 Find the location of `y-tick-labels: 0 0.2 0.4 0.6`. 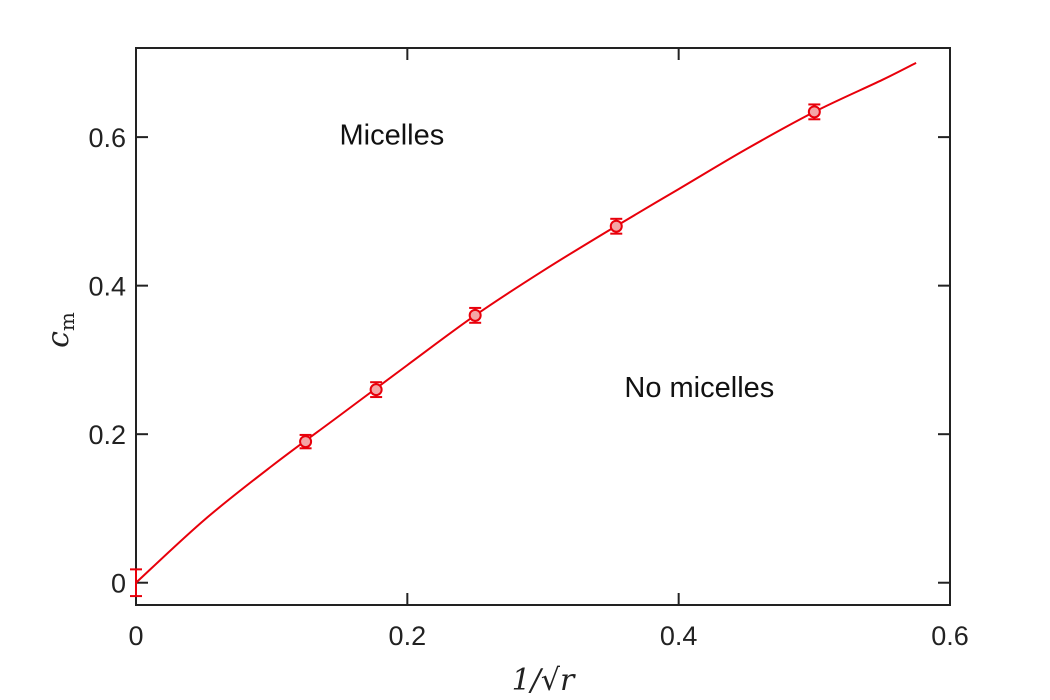

y-tick-labels: 0 0.2 0.4 0.6 is located at coordinates (107, 361).